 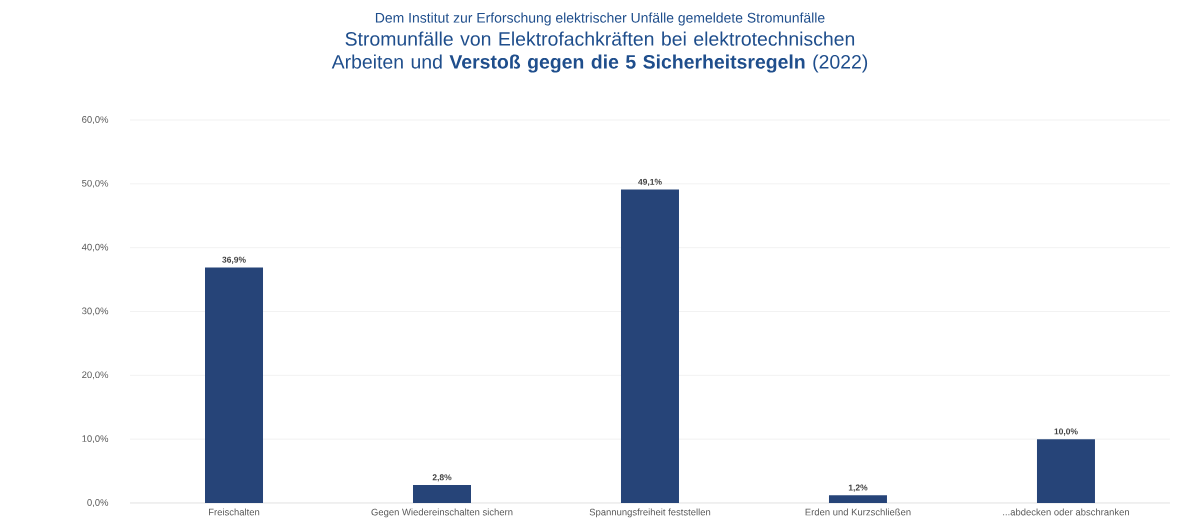 I want to click on x-tick-label: ...abdecken oder abschranken, so click(x=1066, y=512).